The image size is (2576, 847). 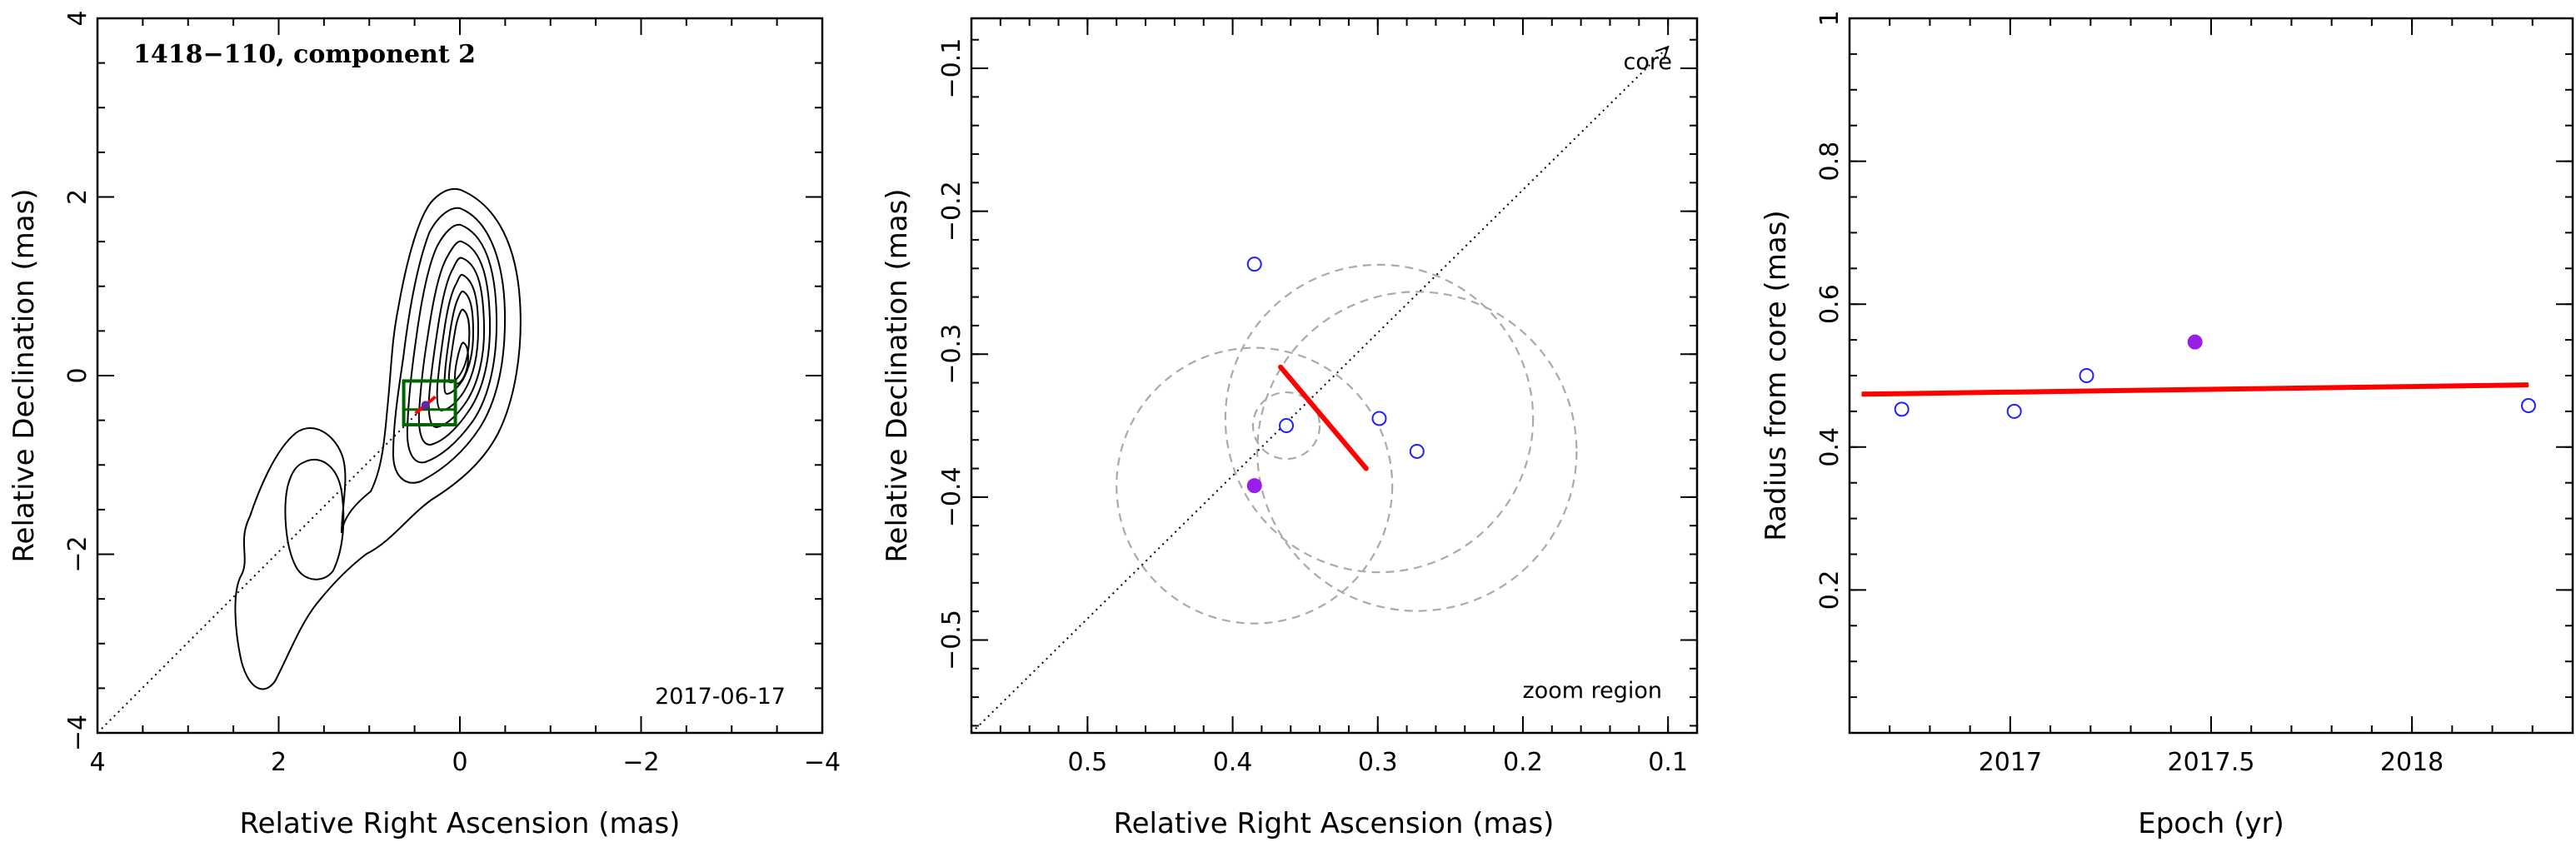 I want to click on x-tick-label: 0.2, so click(x=1523, y=762).